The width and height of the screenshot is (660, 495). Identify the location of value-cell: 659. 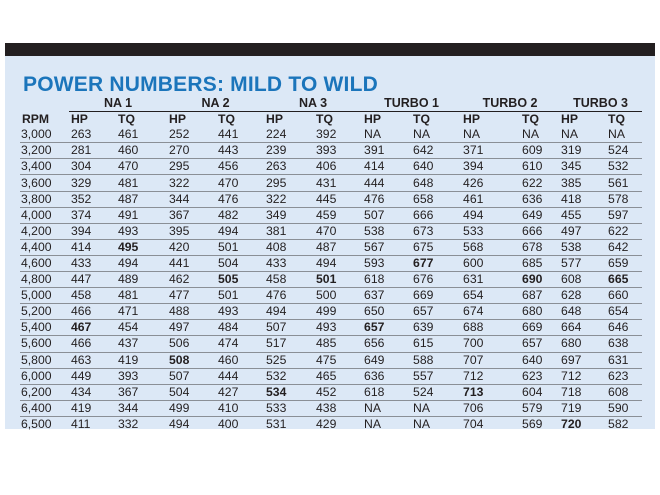
(624, 264).